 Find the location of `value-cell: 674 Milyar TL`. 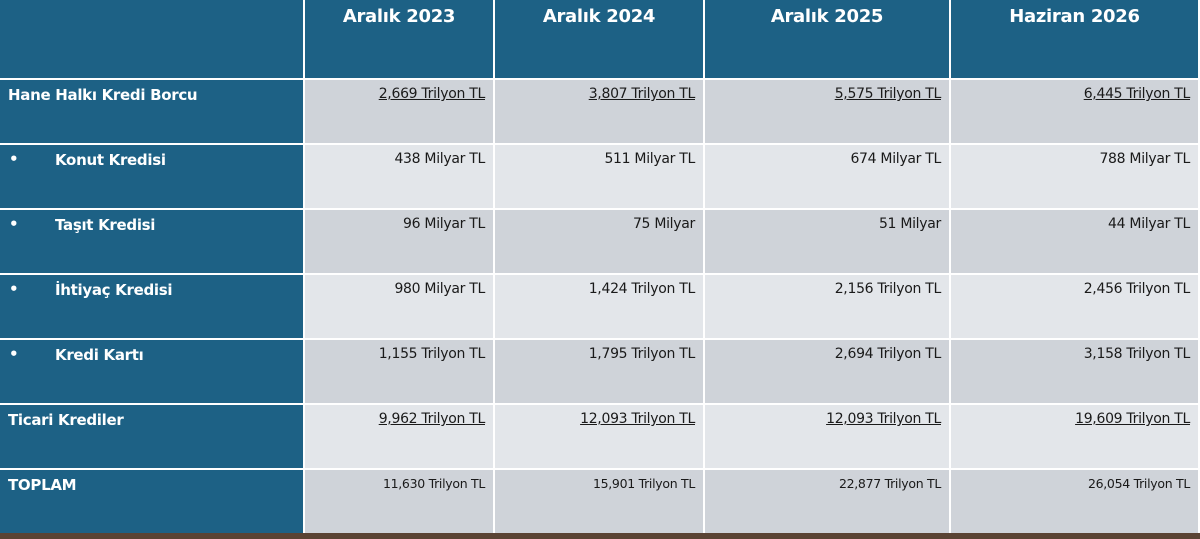

value-cell: 674 Milyar TL is located at coordinates (827, 176).